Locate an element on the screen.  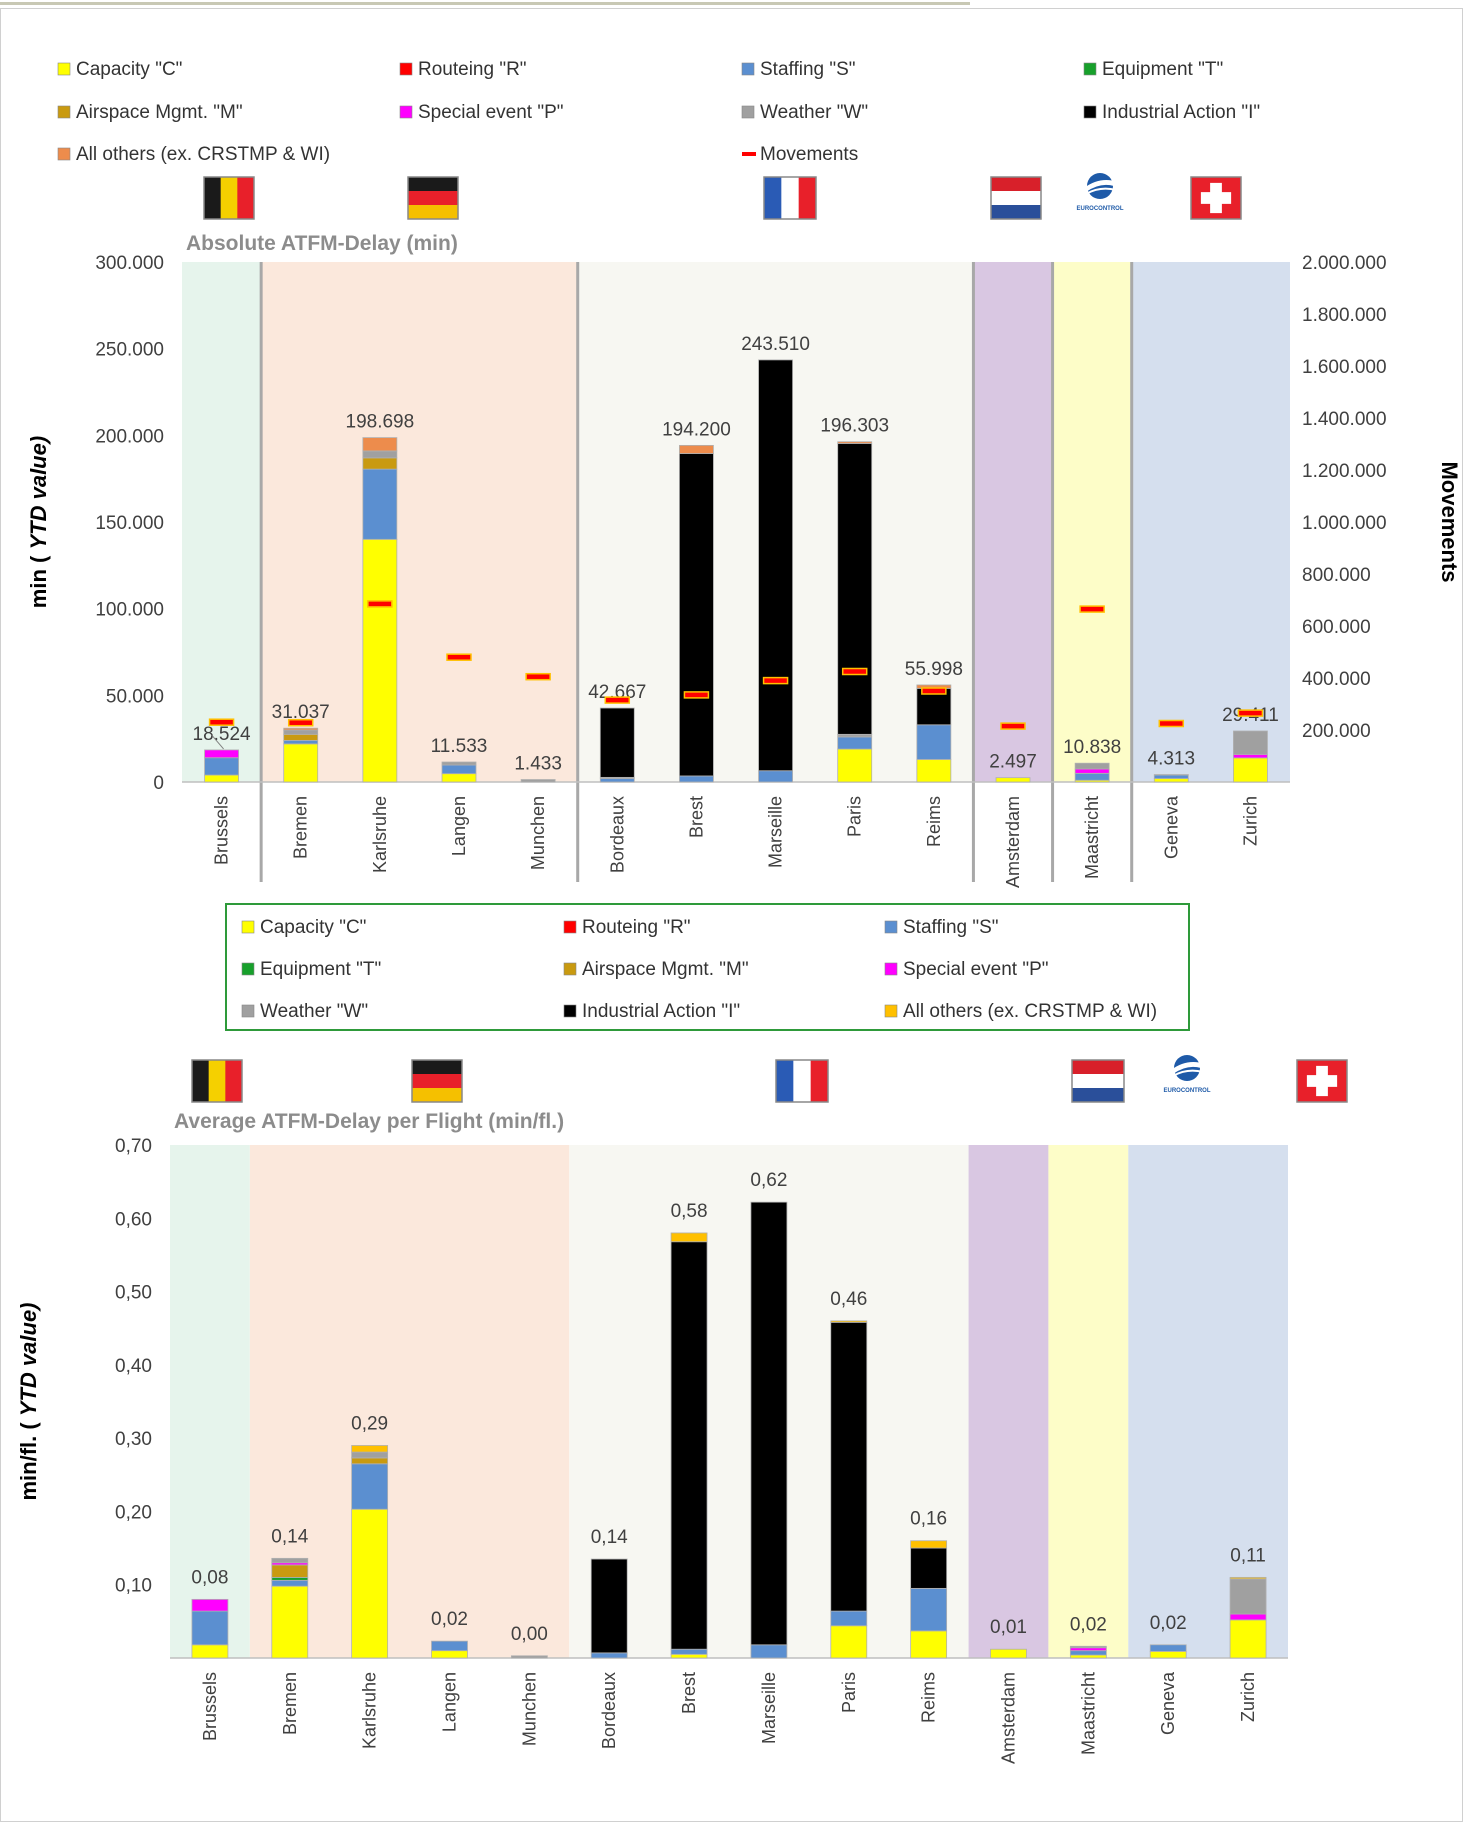
y-tick-label: 0 is located at coordinates (158, 783).